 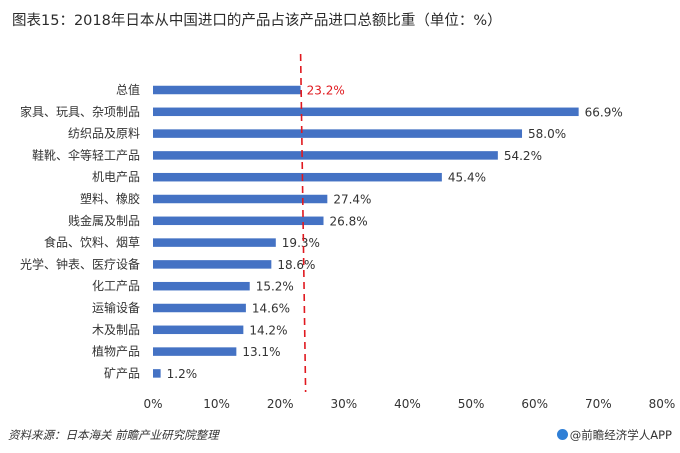 I want to click on category-label: 机电产品, so click(x=116, y=177).